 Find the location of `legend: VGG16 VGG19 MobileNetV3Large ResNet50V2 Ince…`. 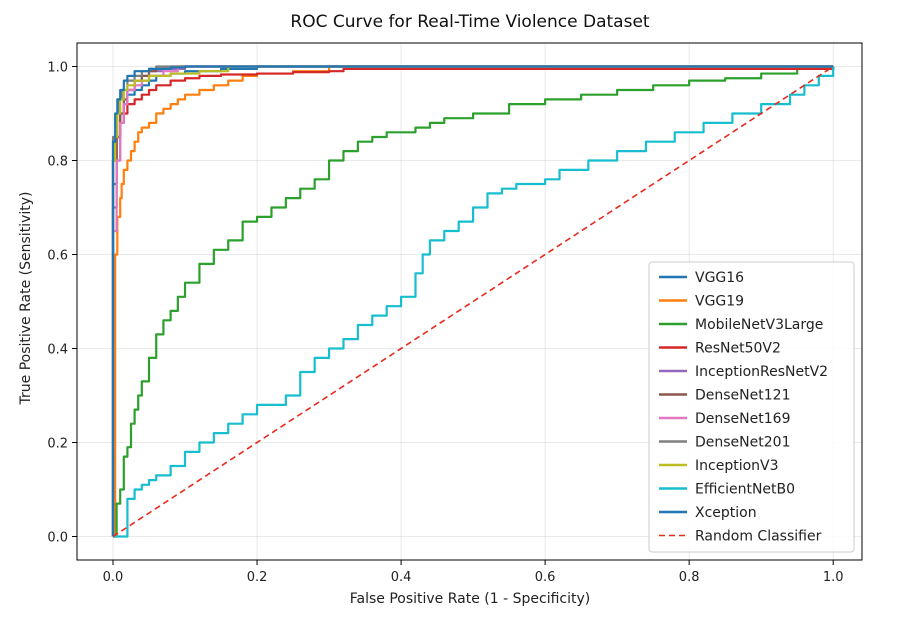

legend: VGG16 VGG19 MobileNetV3Large ResNet50V2 Ince… is located at coordinates (751, 407).